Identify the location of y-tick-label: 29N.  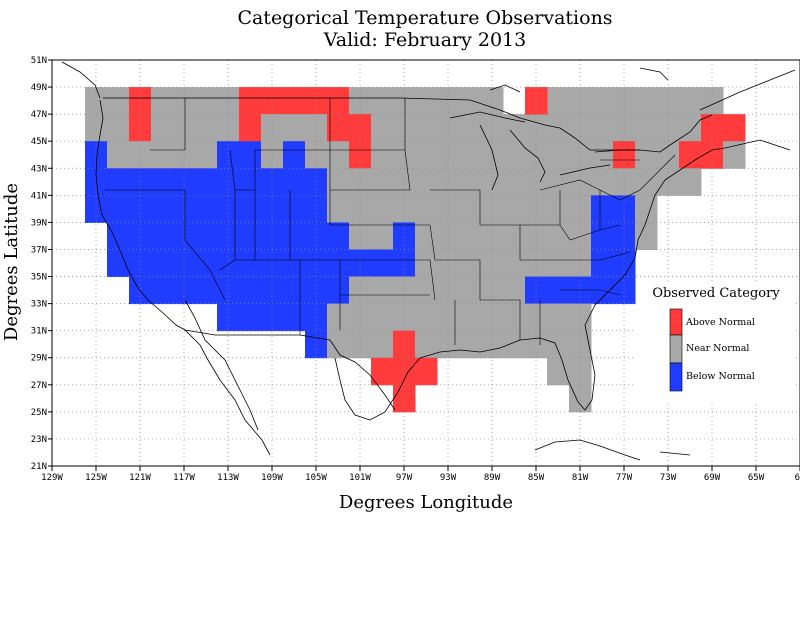
(39, 359).